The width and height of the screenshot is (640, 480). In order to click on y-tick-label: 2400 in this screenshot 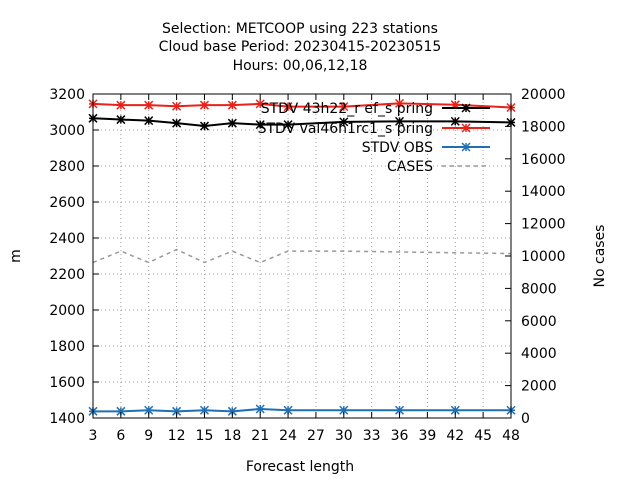, I will do `click(67, 239)`.